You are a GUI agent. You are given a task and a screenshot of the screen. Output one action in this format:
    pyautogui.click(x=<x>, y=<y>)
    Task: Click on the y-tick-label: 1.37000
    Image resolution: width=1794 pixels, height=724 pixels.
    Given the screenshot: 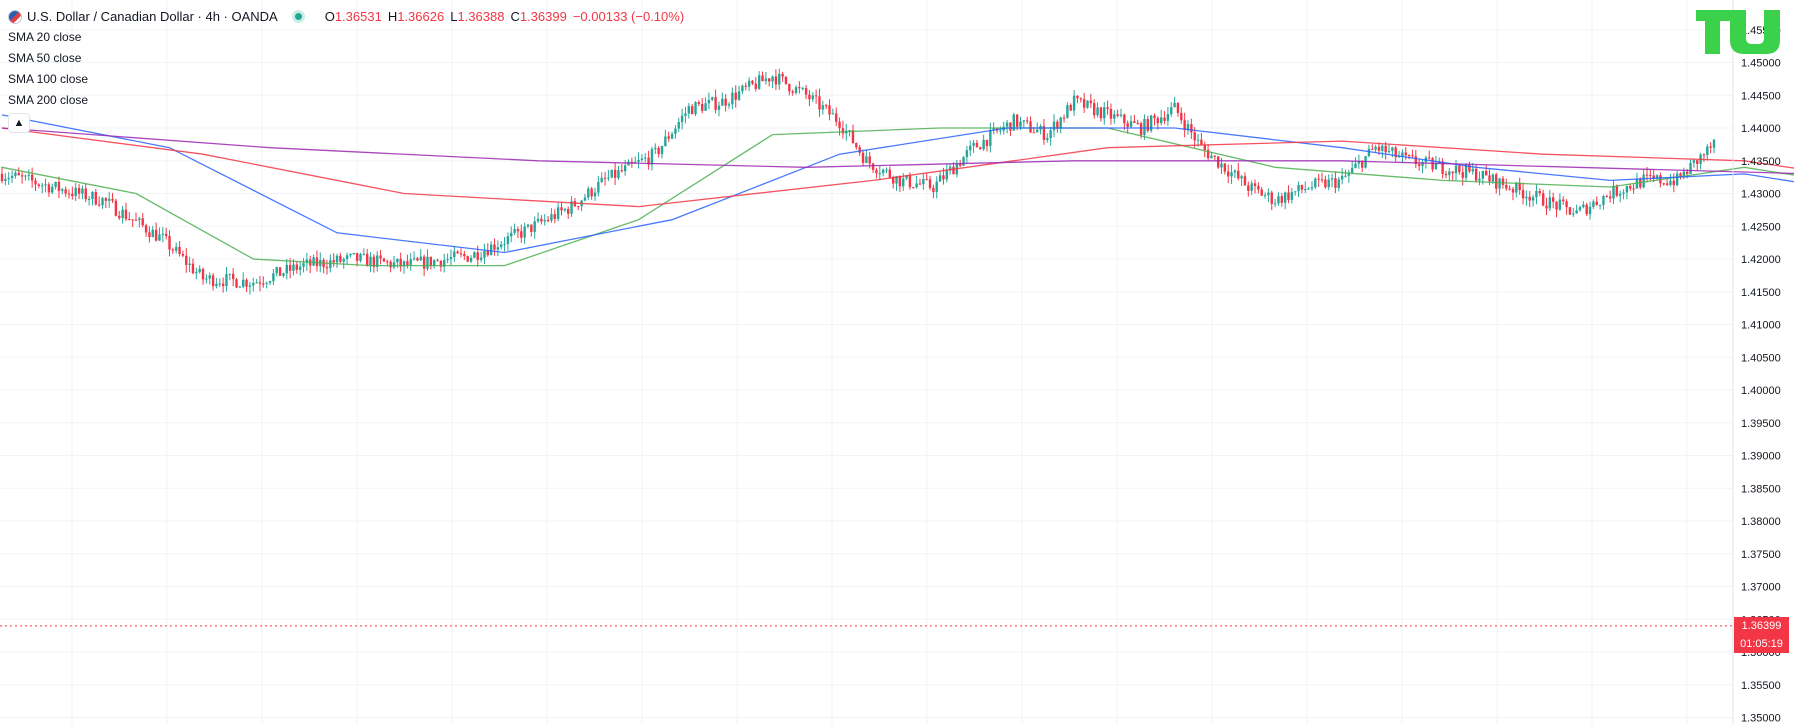 What is the action you would take?
    pyautogui.click(x=1761, y=588)
    